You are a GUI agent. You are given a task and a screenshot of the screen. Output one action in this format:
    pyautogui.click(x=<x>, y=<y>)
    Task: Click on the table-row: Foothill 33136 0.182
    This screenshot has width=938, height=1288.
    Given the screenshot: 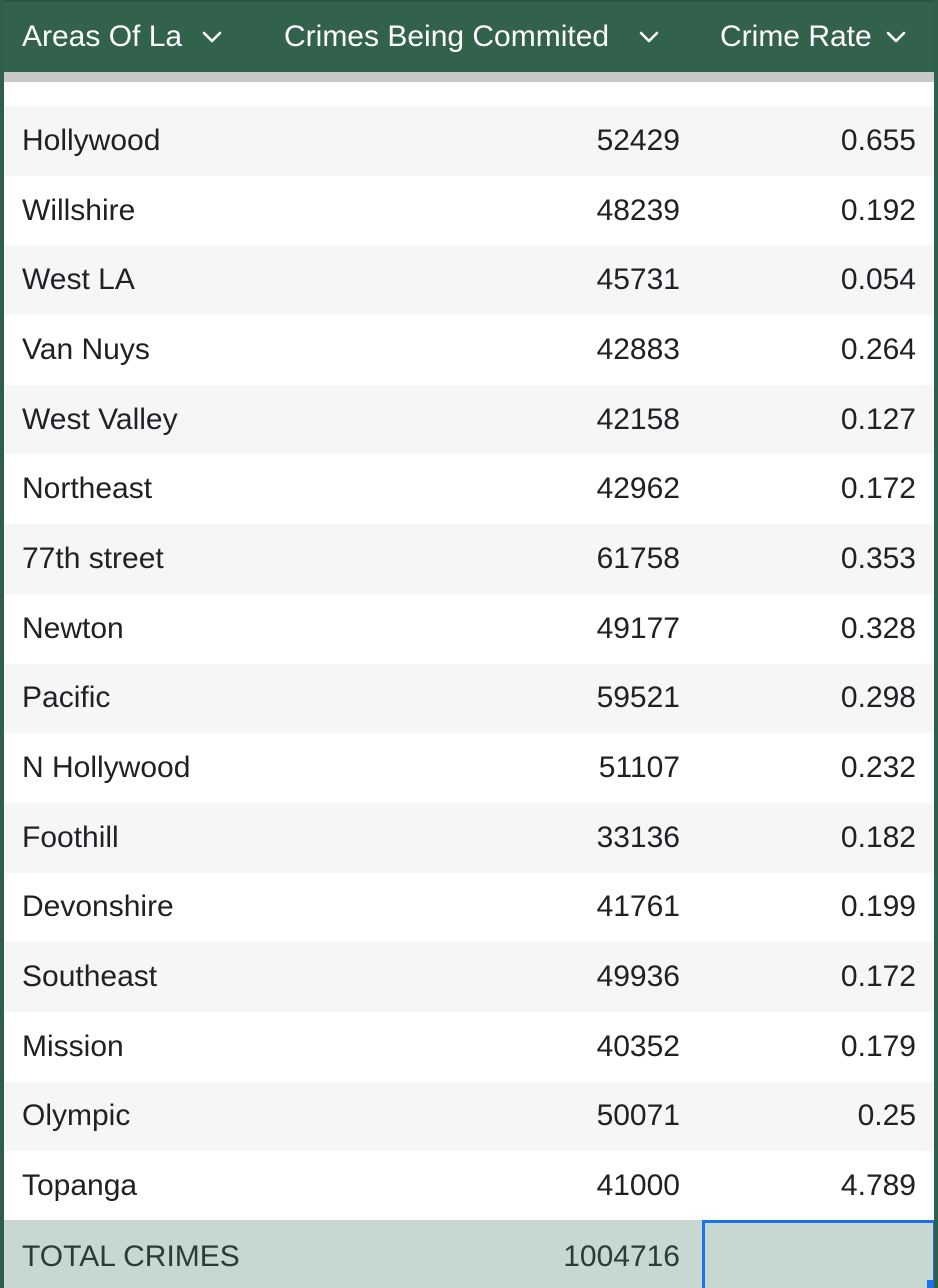 What is the action you would take?
    pyautogui.click(x=469, y=837)
    